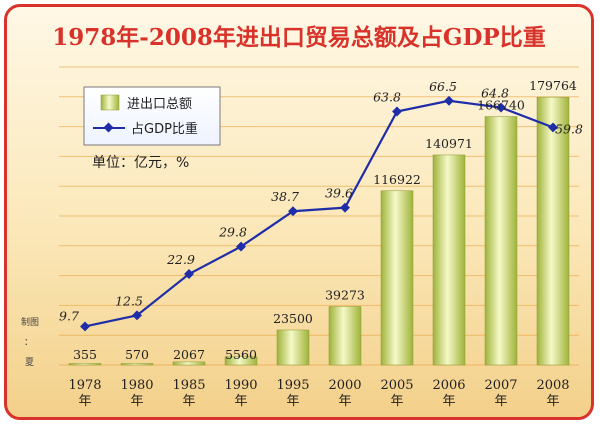 Image resolution: width=600 pixels, height=426 pixels. Describe the element at coordinates (339, 193) in the screenshot. I see `pct-value-label: 39.6` at that location.